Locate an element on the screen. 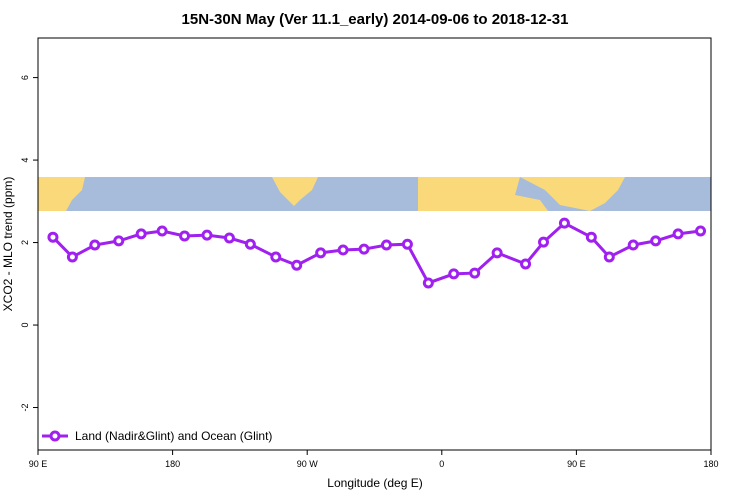 The height and width of the screenshot is (500, 750). y-tick-label: 4 is located at coordinates (25, 160).